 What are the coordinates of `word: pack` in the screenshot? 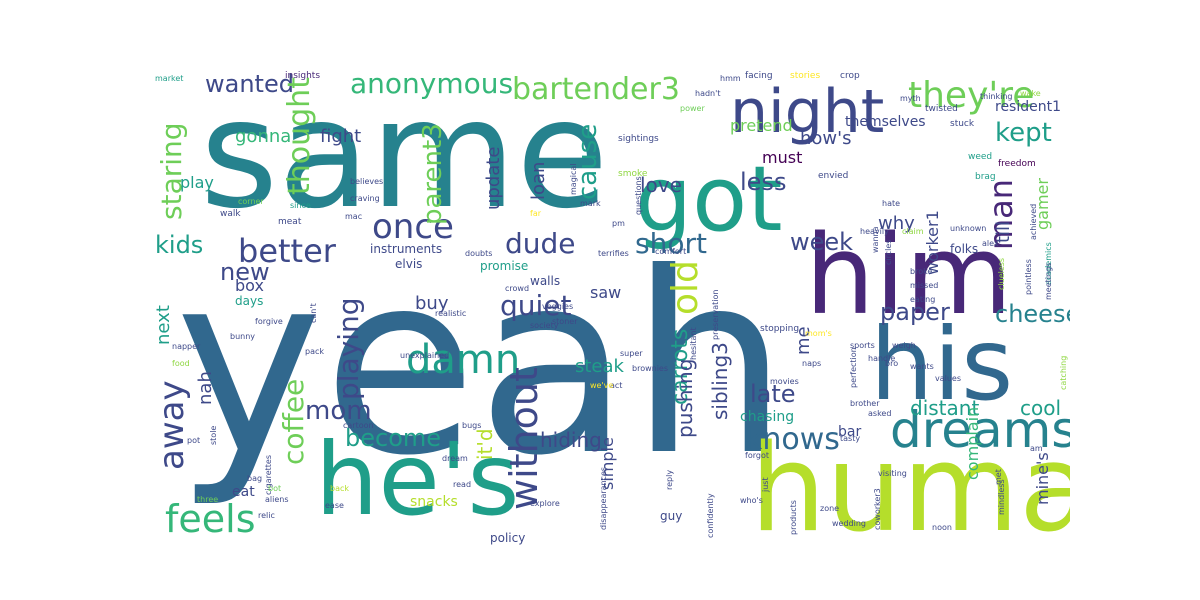 It's located at (315, 351).